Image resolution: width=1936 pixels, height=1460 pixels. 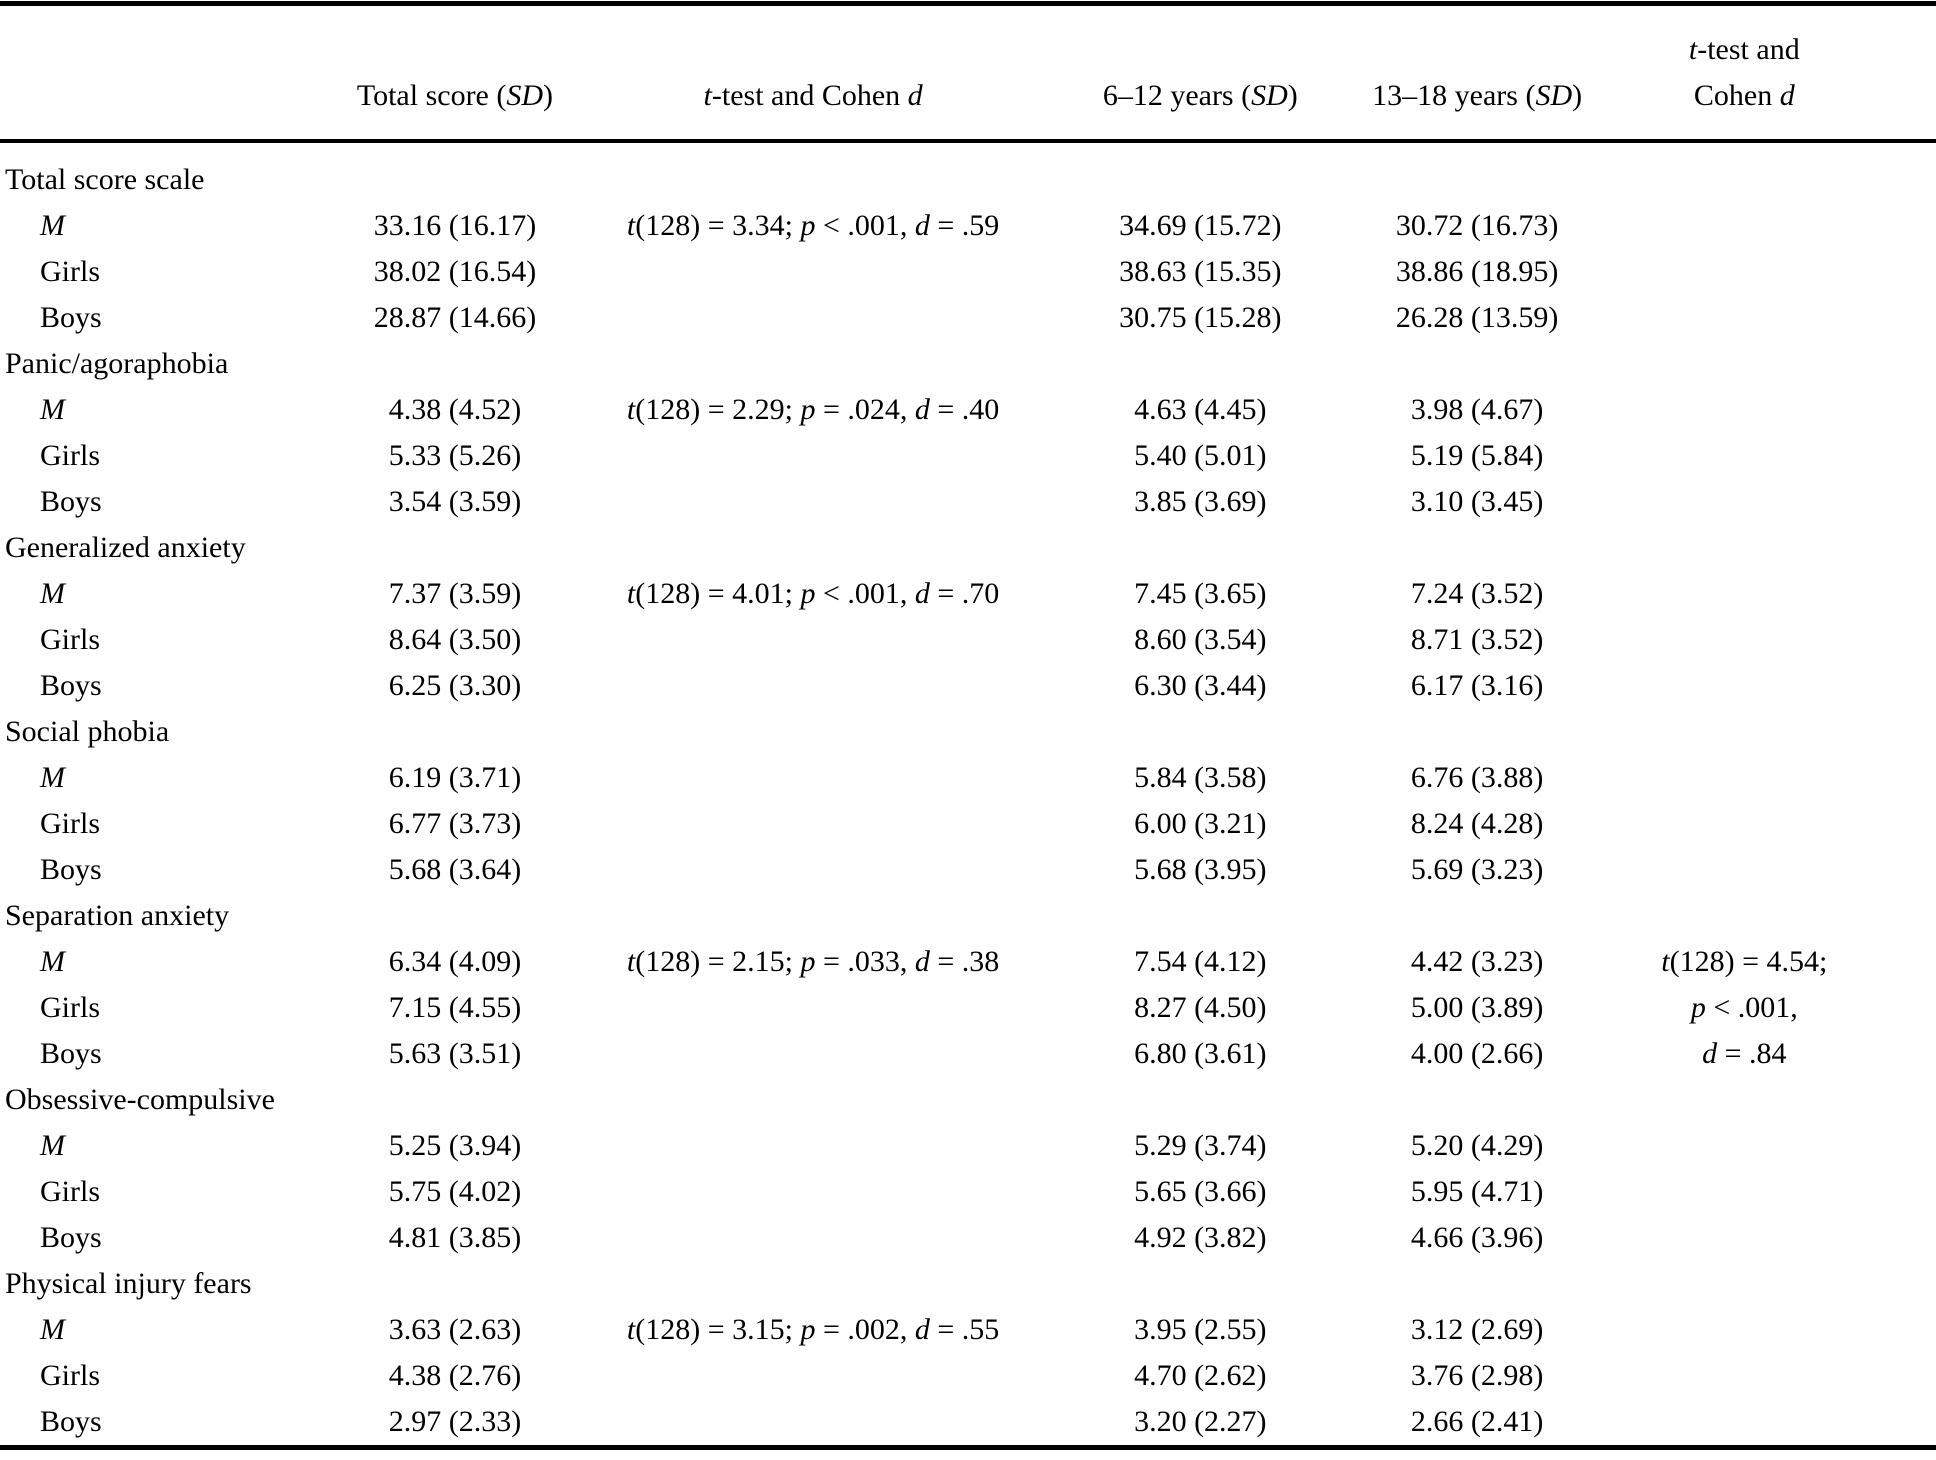 I want to click on table-row: Girls 4.38 (2.76) 4.70 (2.62) 3.76 (2.98), so click(x=968, y=1376).